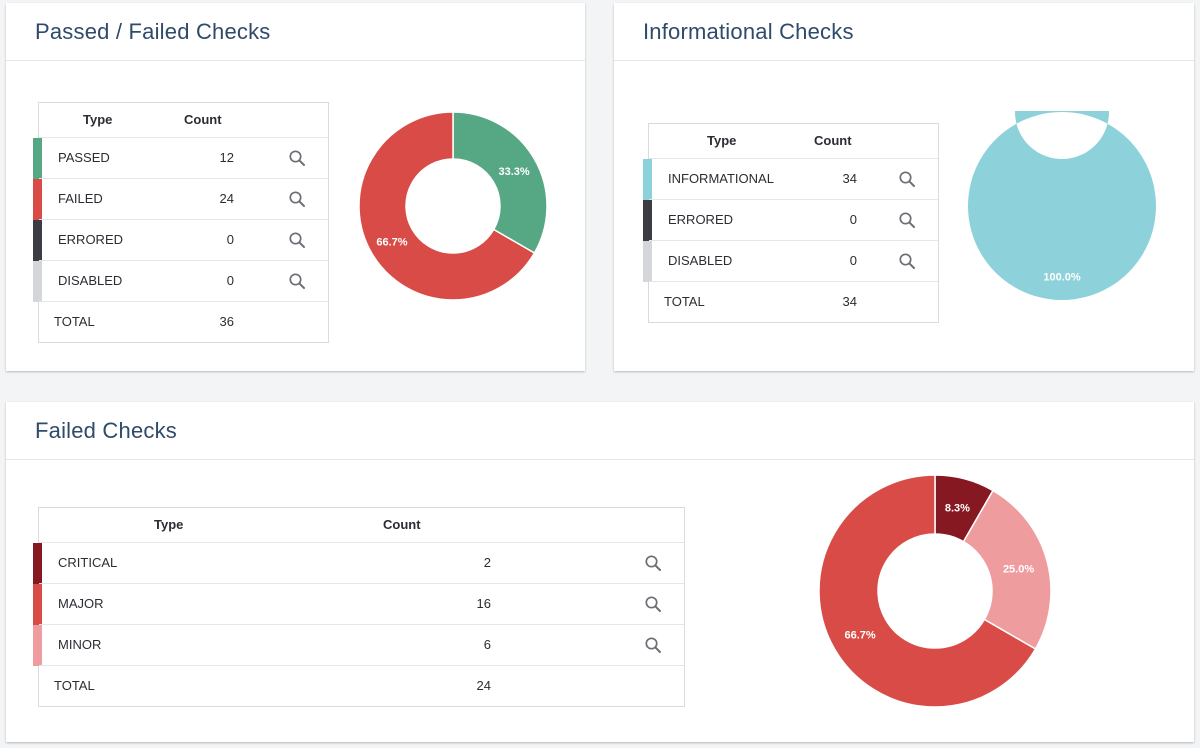 This screenshot has height=748, width=1200. Describe the element at coordinates (226, 321) in the screenshot. I see `total-count: 36` at that location.